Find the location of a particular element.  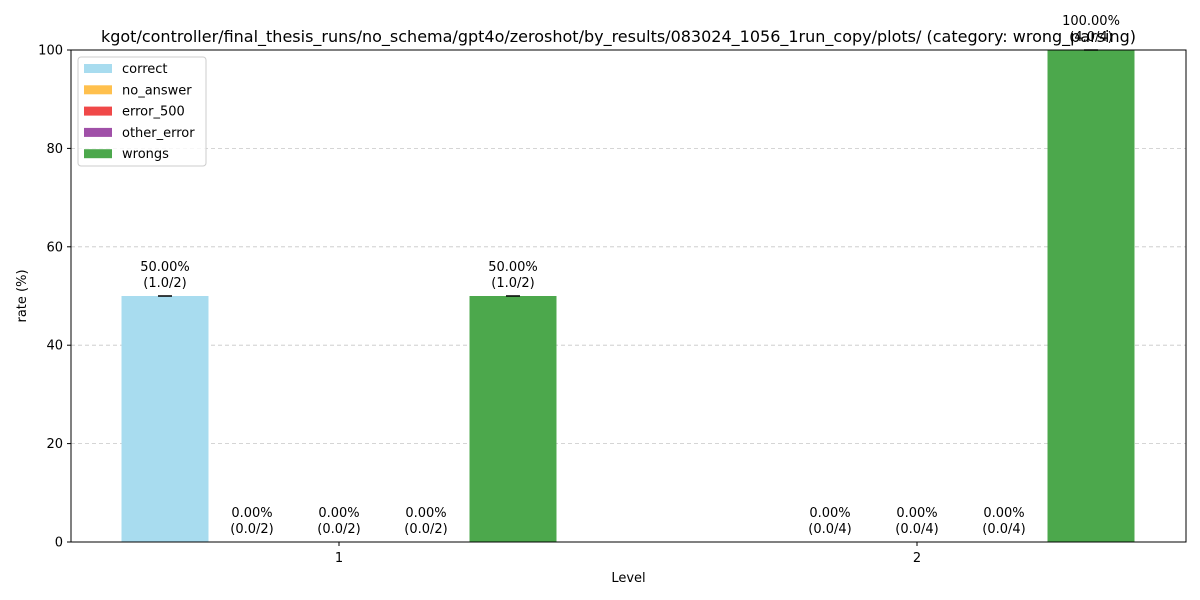

x-axis-title: Level is located at coordinates (628, 578).